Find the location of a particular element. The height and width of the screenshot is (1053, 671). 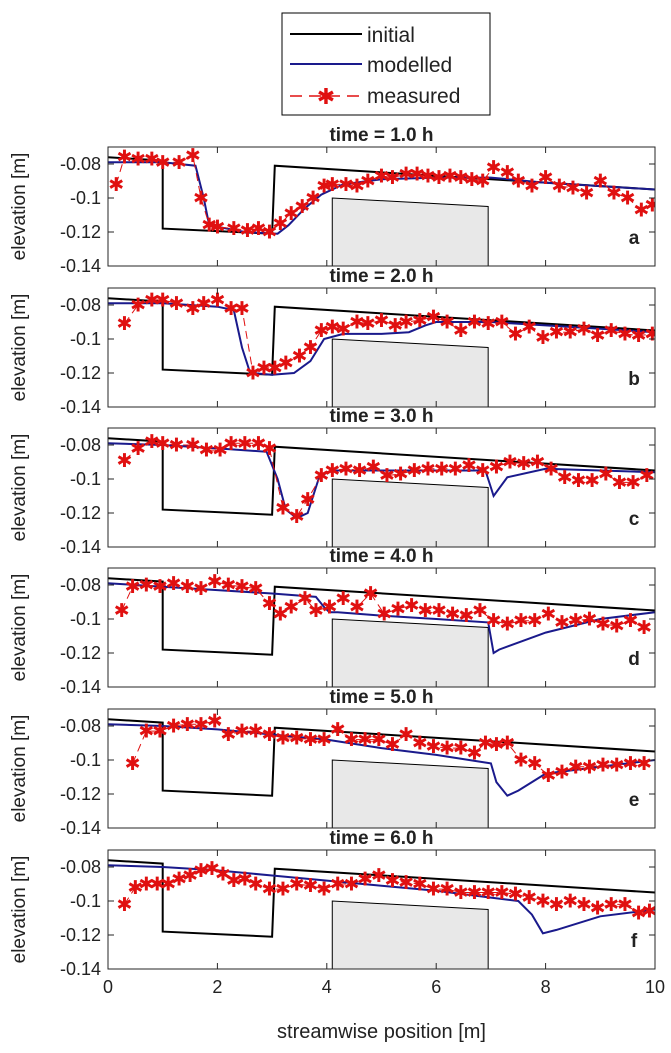

legend-measured-marker: ✱ is located at coordinates (326, 97).